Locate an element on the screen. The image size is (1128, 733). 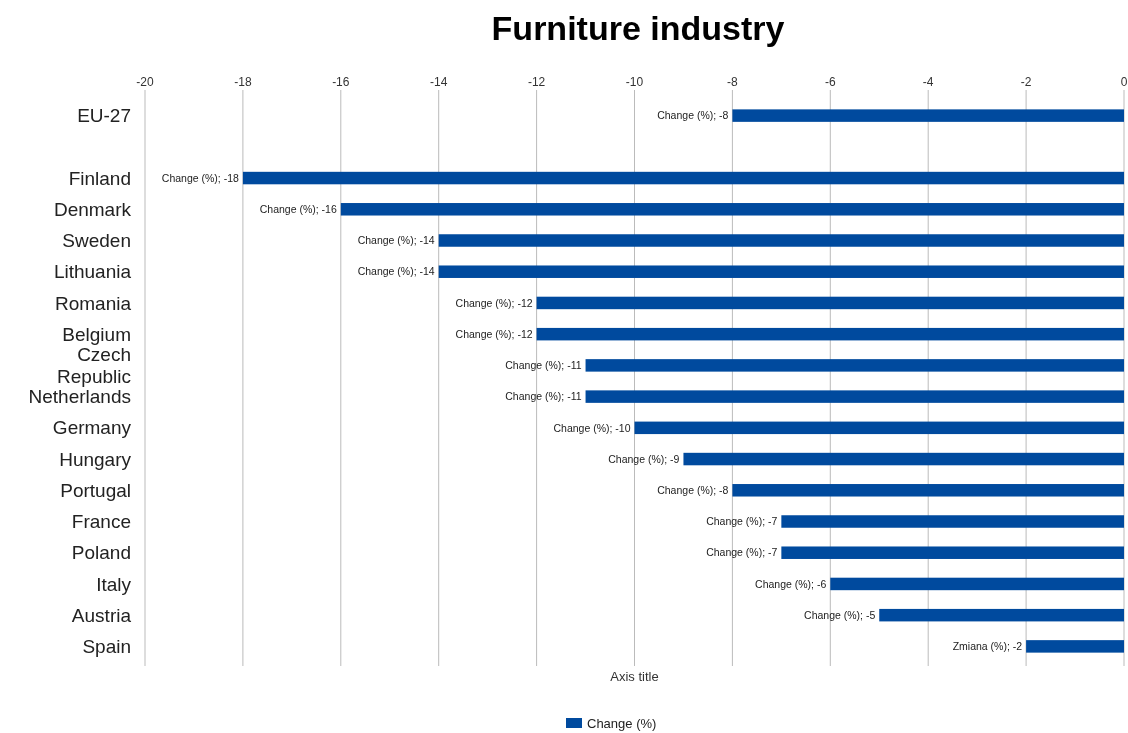
y-tick-label: Finland is located at coordinates (99, 178).